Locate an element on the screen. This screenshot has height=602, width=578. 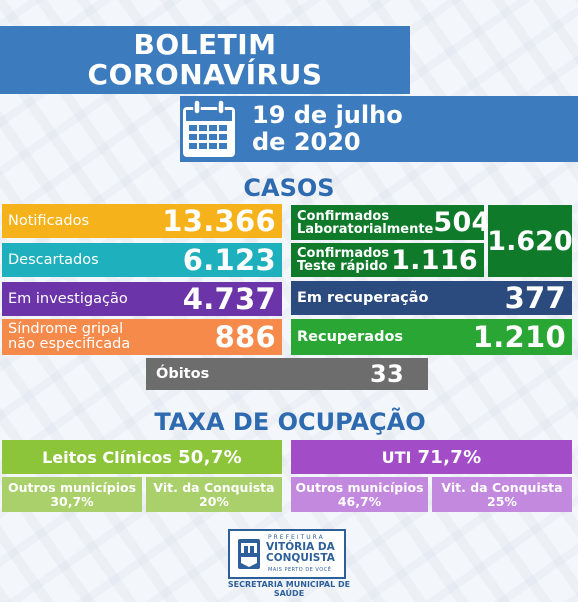
leitos-vitoria-value: 20% is located at coordinates (214, 501).